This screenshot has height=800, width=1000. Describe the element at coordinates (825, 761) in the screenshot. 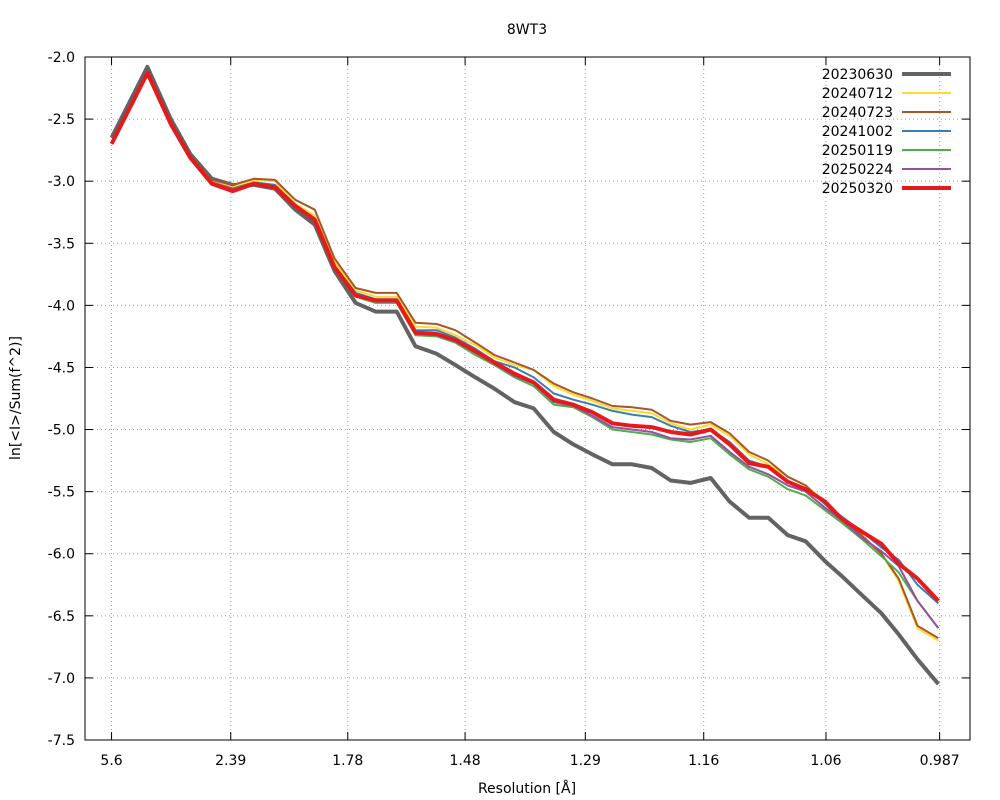

I see `x-tick-label: 1.06` at that location.